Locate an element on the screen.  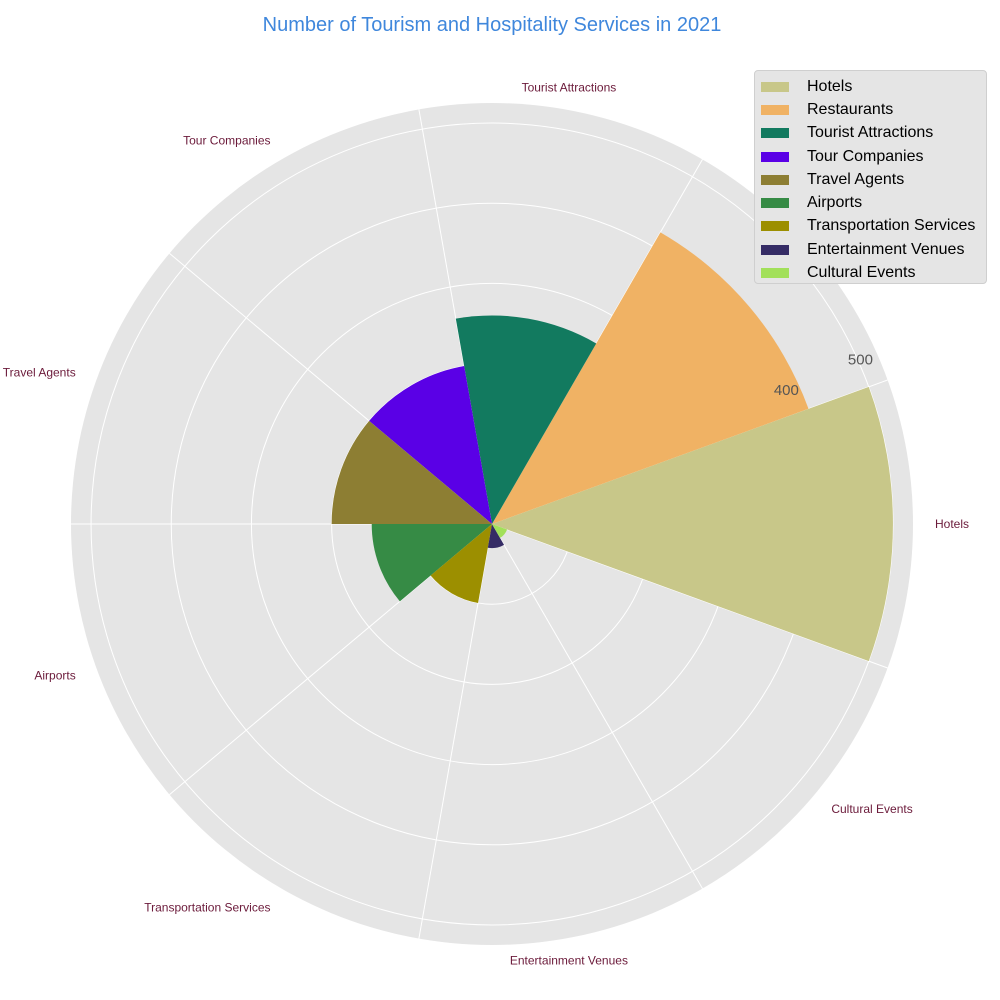
rose-bar-cultural-events is located at coordinates (500, 531).